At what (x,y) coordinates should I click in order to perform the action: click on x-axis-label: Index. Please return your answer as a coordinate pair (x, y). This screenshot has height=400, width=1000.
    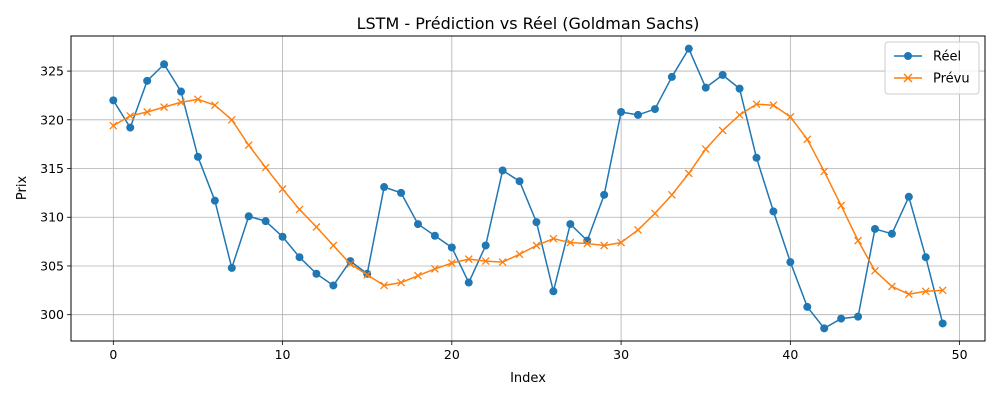
    Looking at the image, I should click on (528, 378).